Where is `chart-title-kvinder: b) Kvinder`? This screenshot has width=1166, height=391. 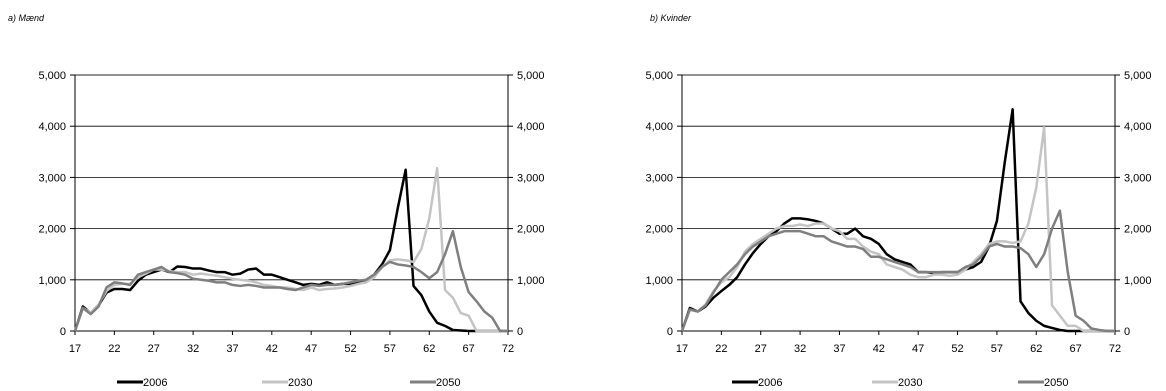
chart-title-kvinder: b) Kvinder is located at coordinates (671, 18).